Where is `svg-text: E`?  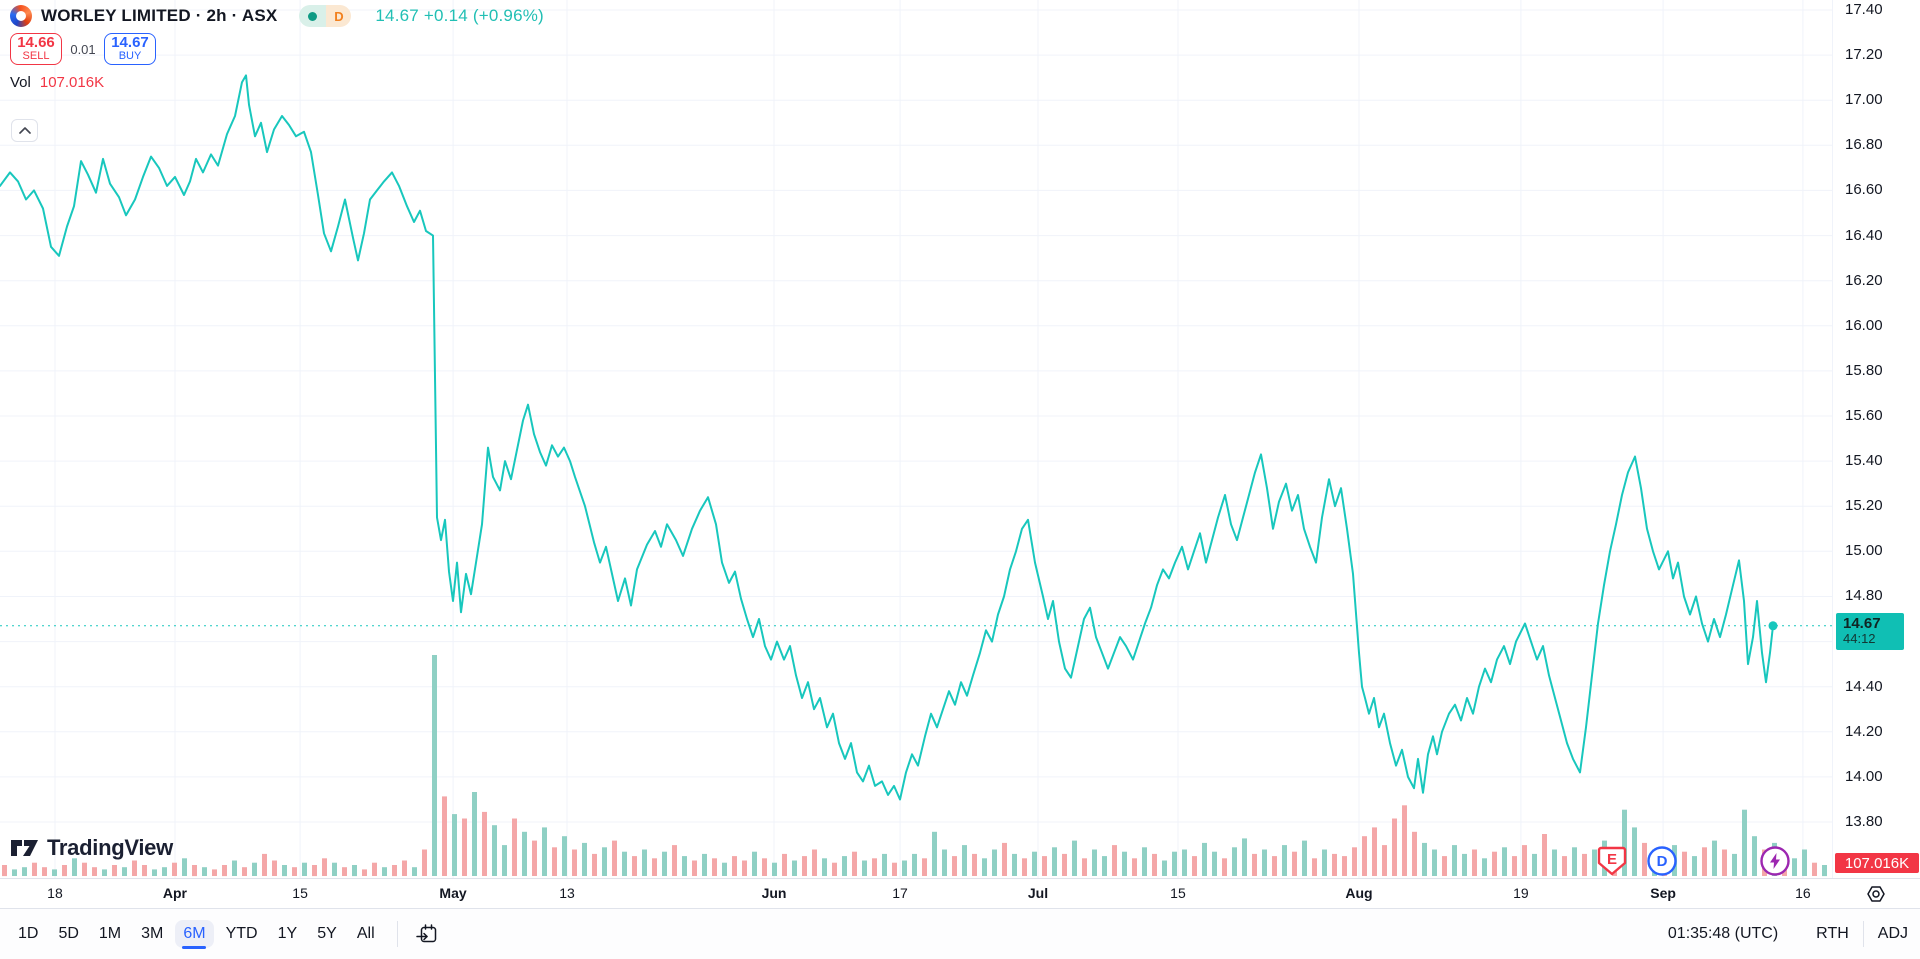 svg-text: E is located at coordinates (1612, 859).